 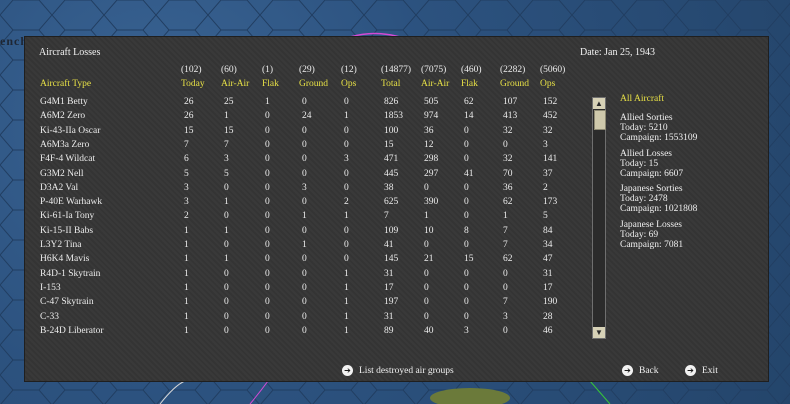 I want to click on table-scrollbar: ▲ ▼, so click(x=599, y=218).